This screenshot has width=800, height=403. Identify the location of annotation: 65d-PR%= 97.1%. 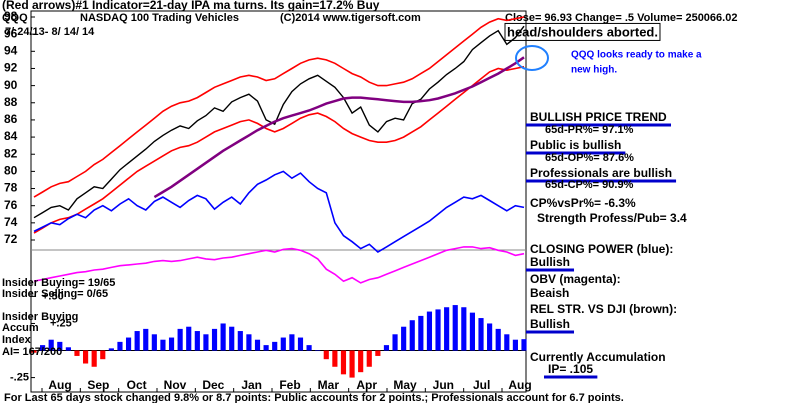
(589, 130).